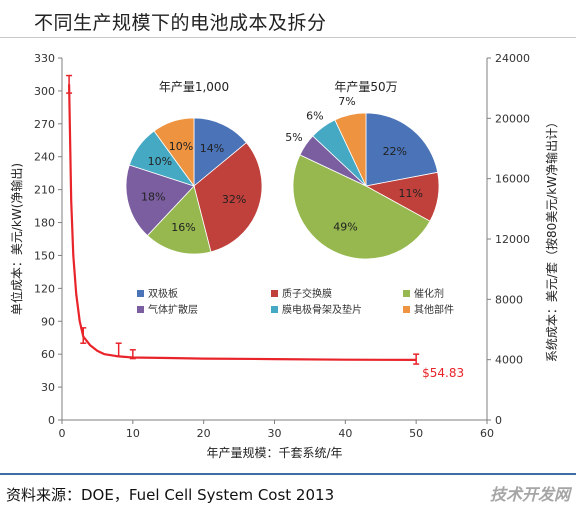 Image resolution: width=576 pixels, height=509 pixels. What do you see at coordinates (48, 354) in the screenshot?
I see `y-left-tick-label: 60` at bounding box center [48, 354].